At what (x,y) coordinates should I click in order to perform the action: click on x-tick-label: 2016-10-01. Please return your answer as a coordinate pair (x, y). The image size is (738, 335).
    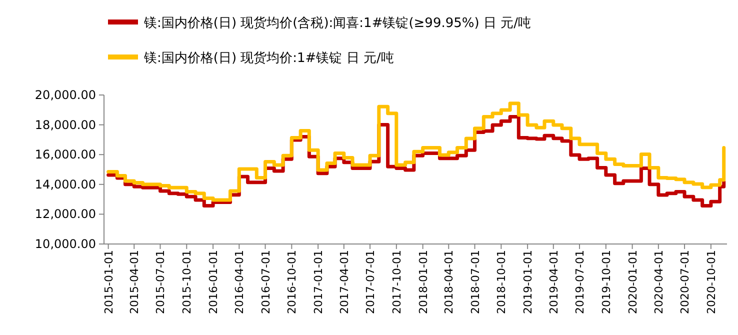
    Looking at the image, I should click on (292, 282).